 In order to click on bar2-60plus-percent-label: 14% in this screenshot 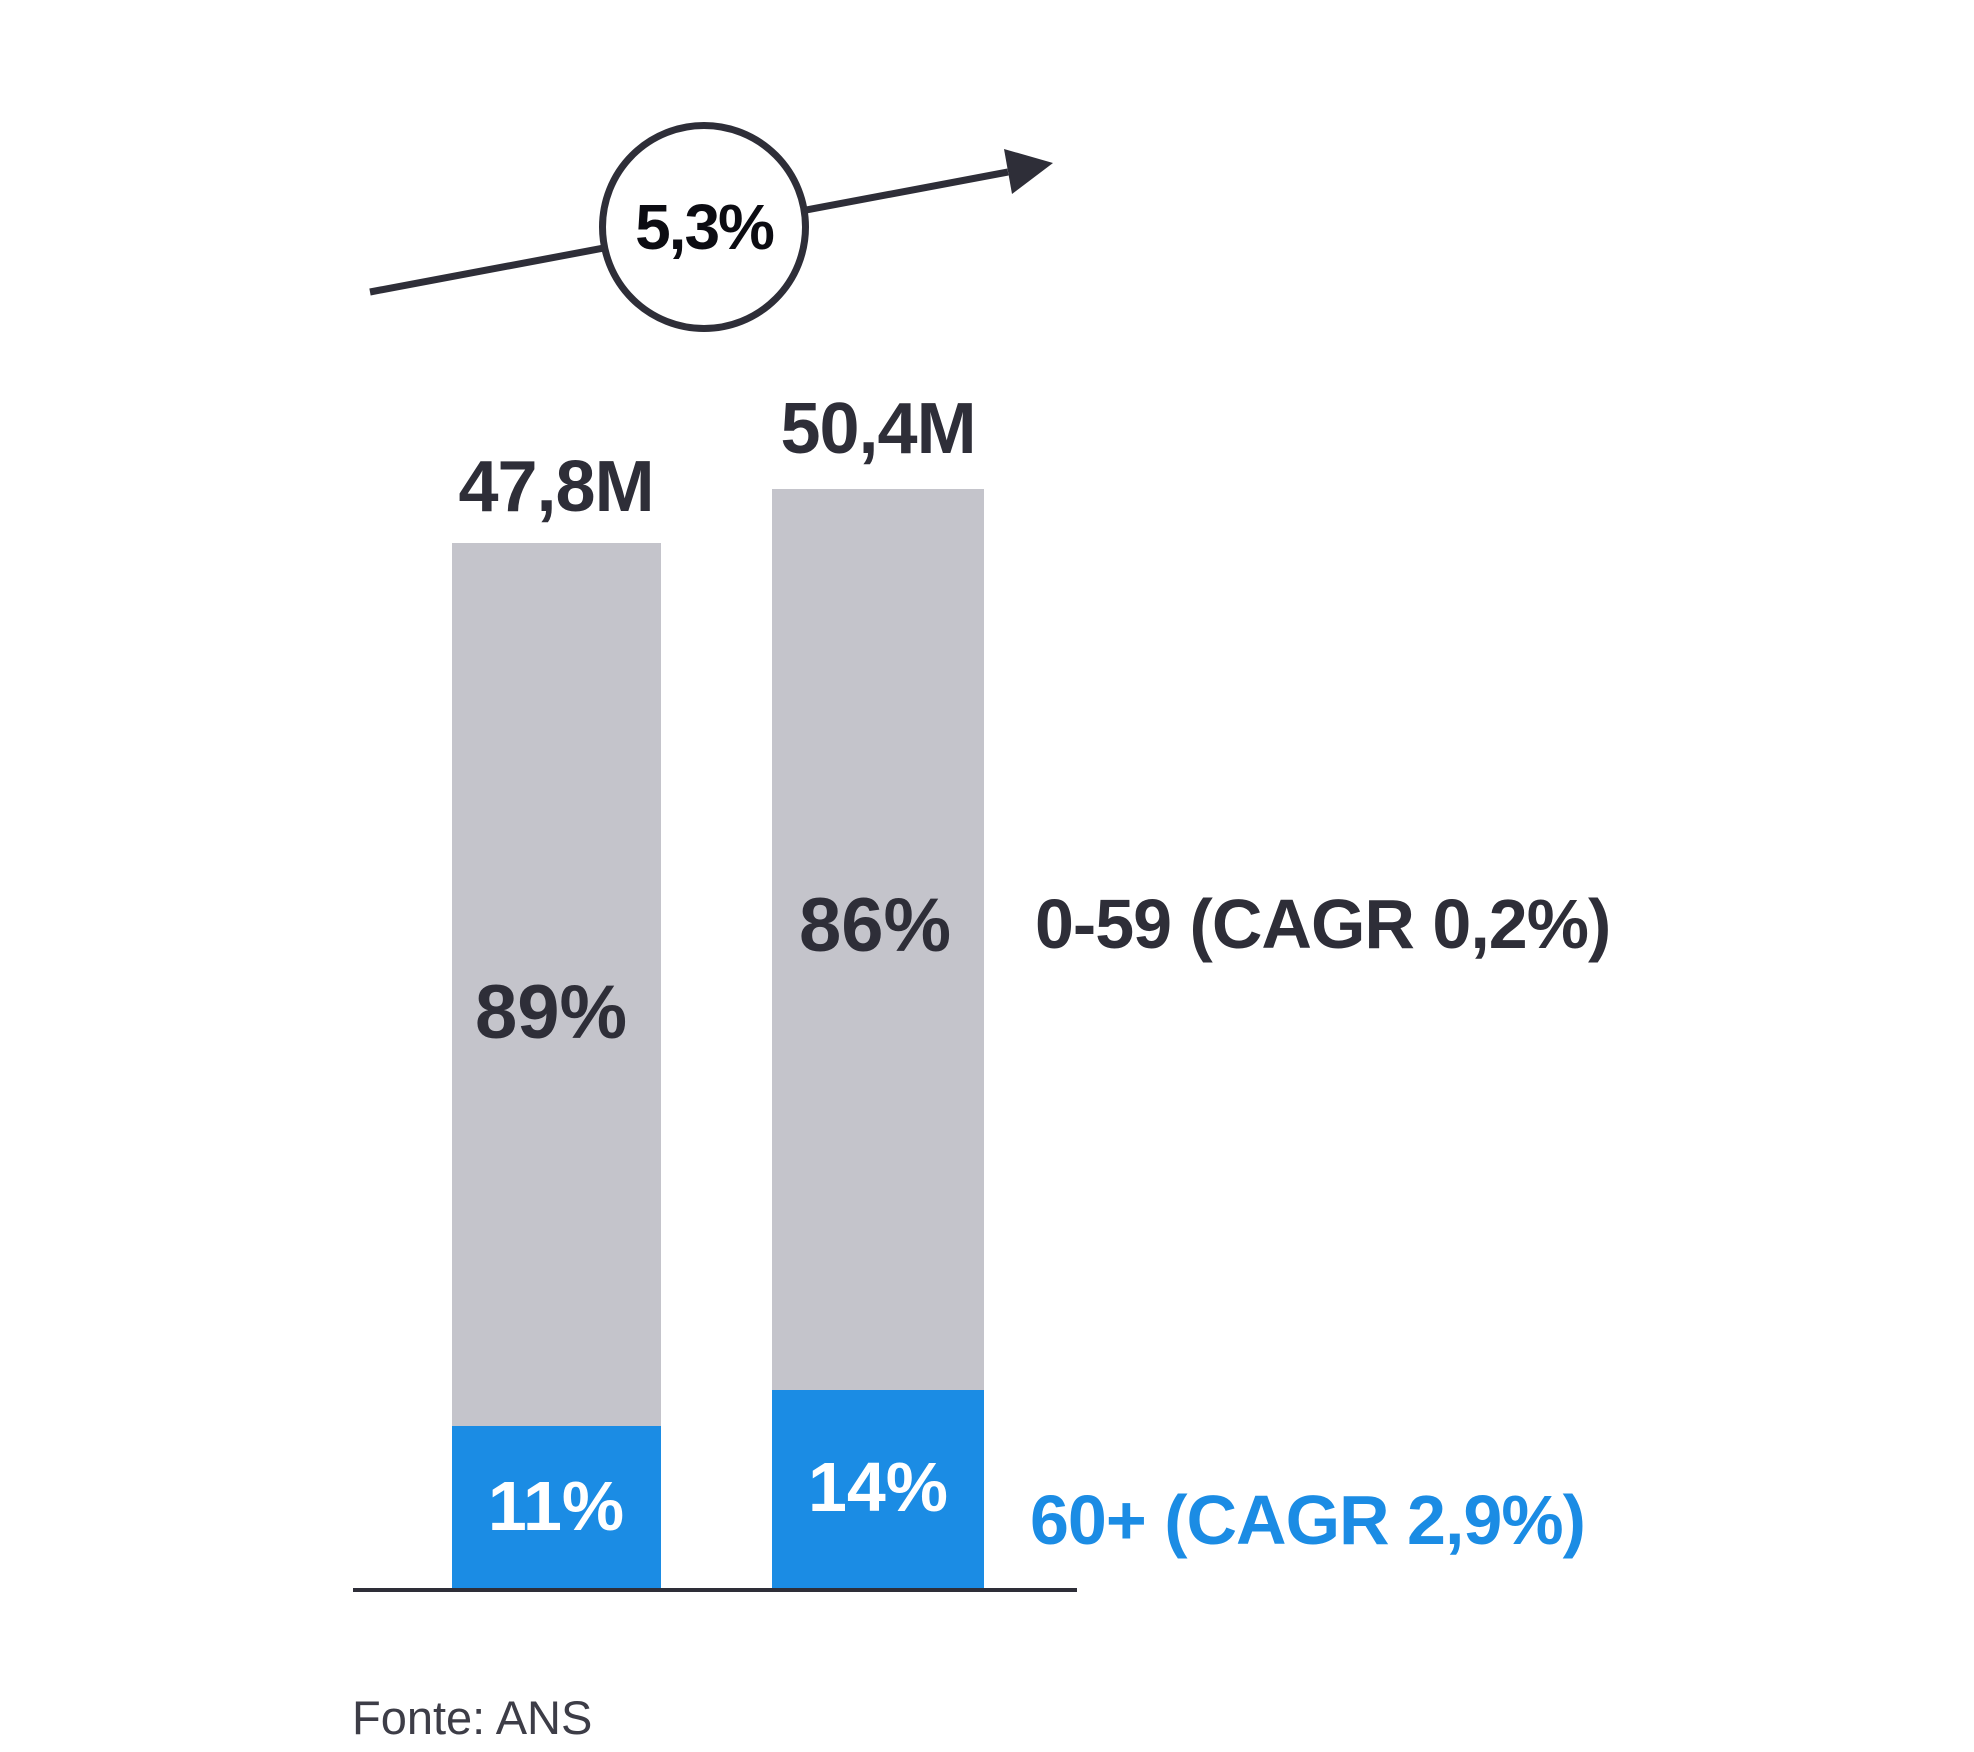, I will do `click(878, 1487)`.